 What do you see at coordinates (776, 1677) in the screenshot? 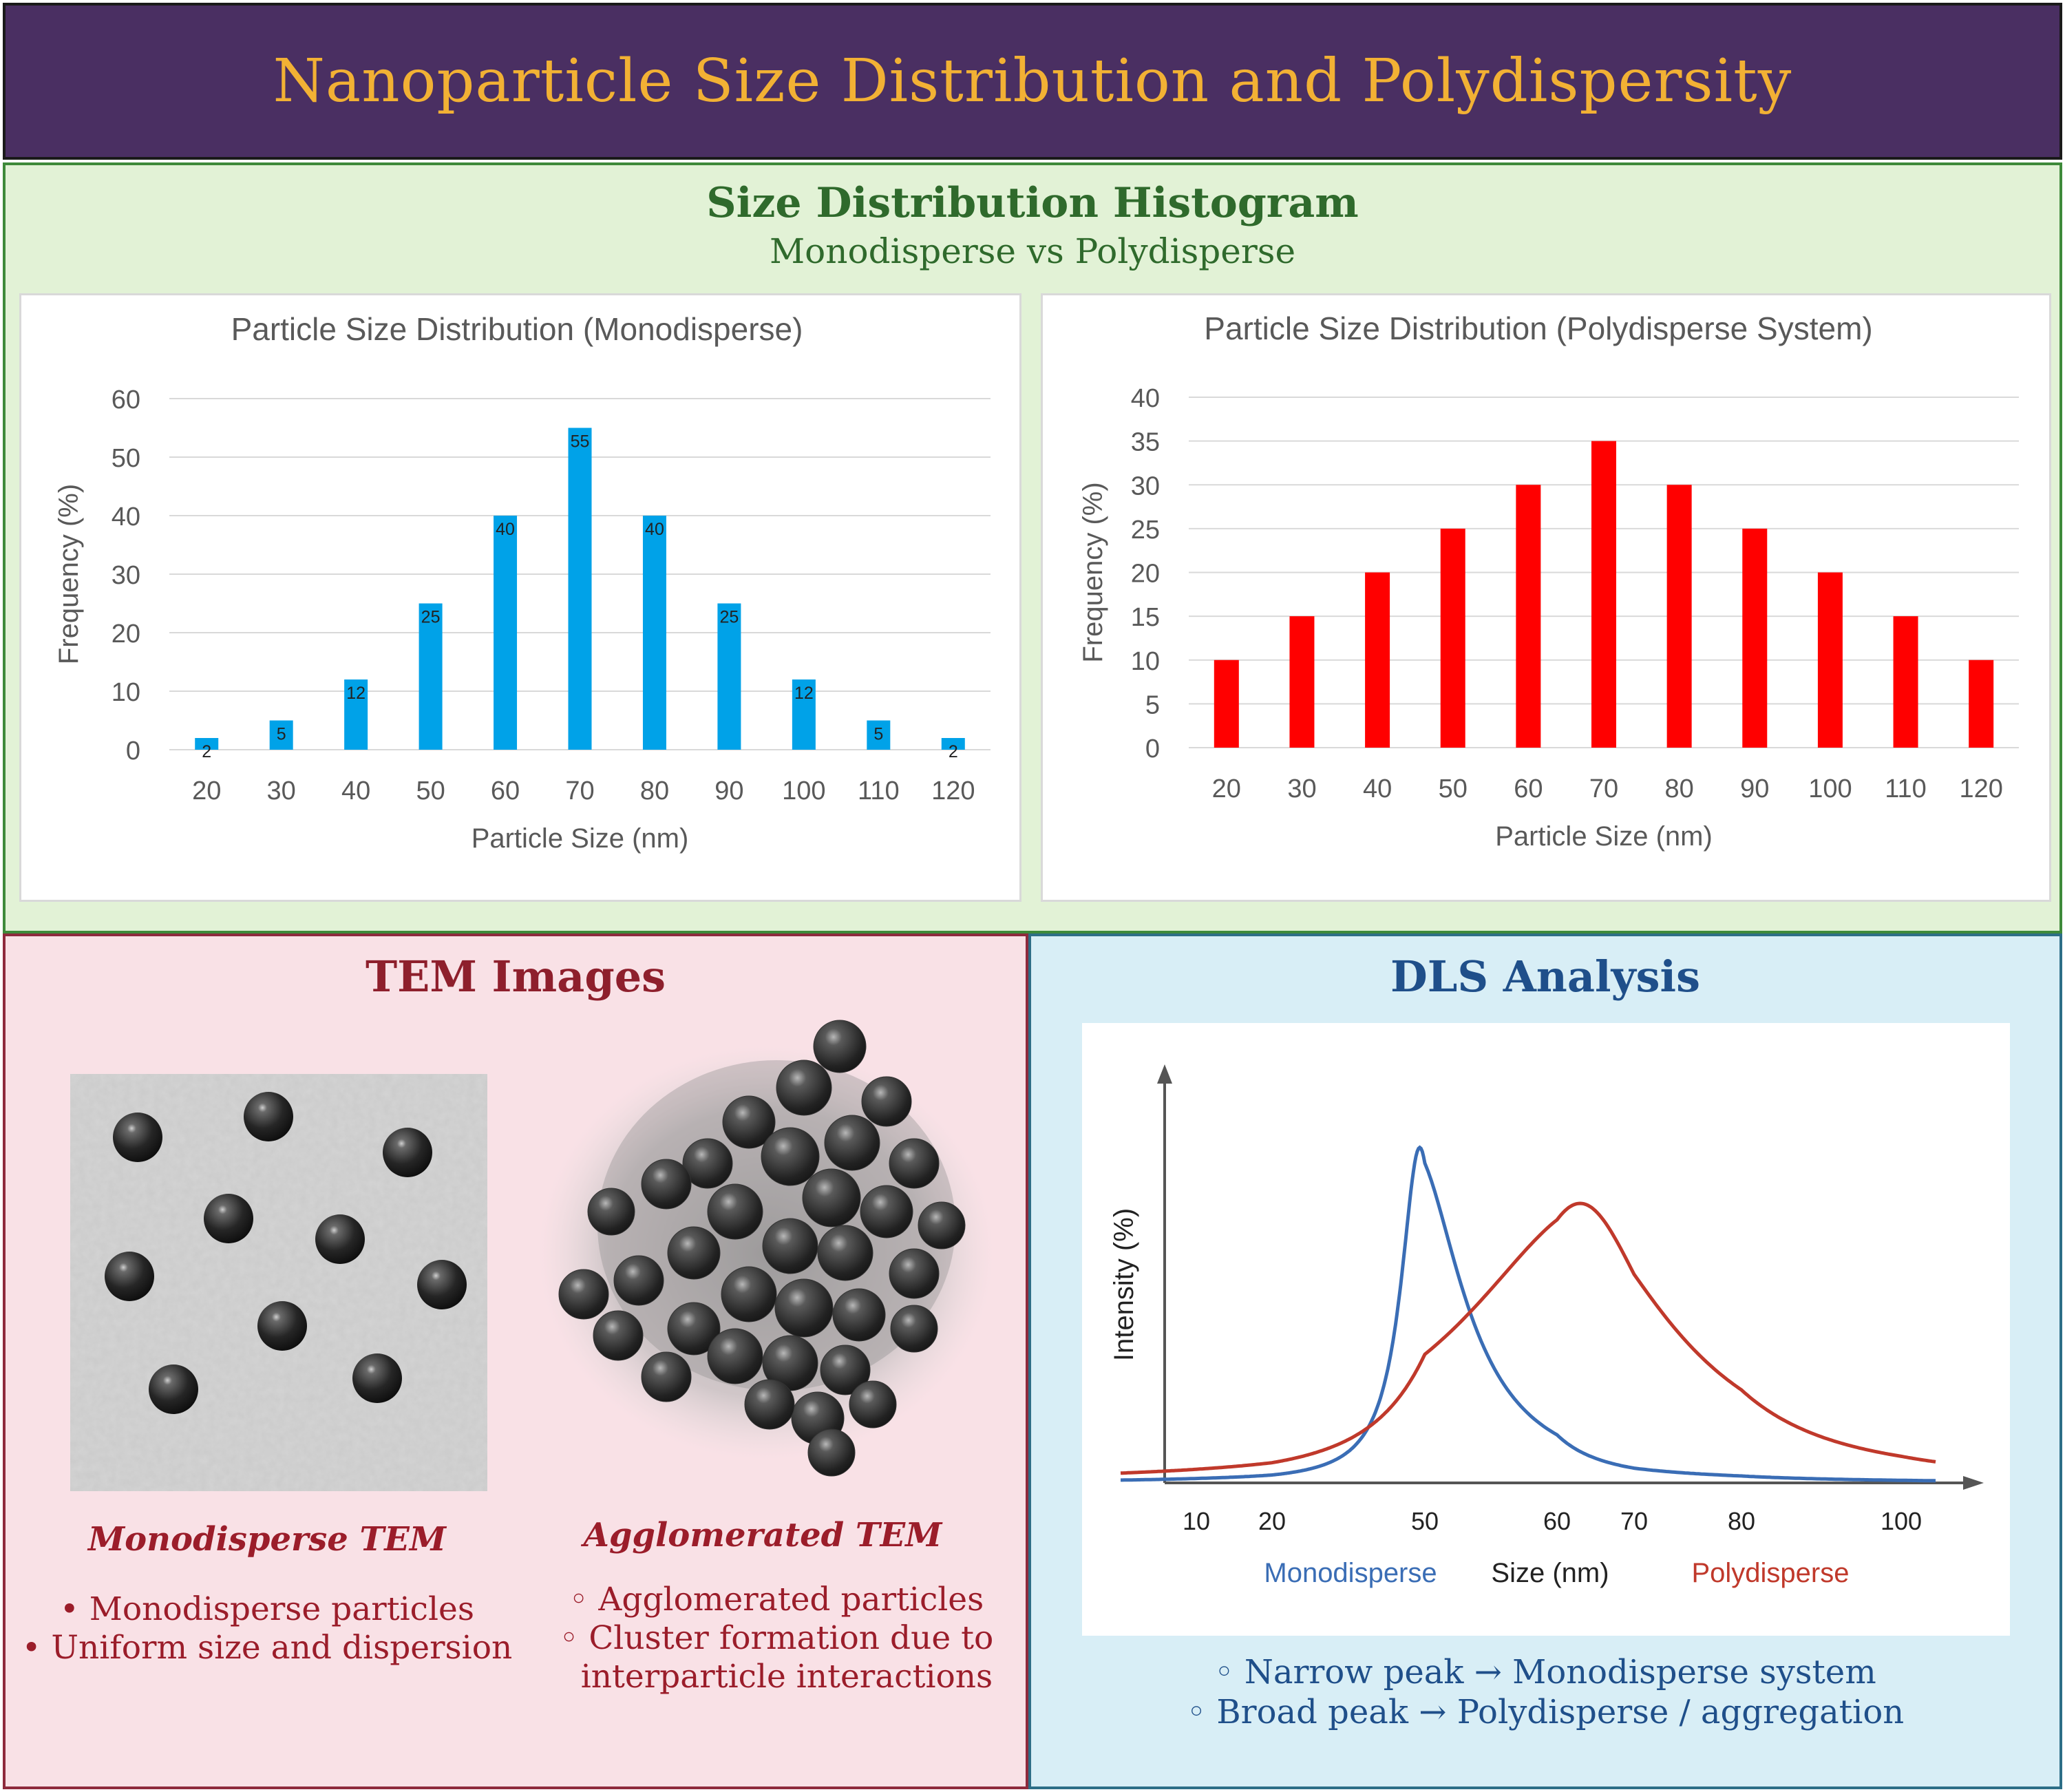
I see `list-item: interparticle interactions` at bounding box center [776, 1677].